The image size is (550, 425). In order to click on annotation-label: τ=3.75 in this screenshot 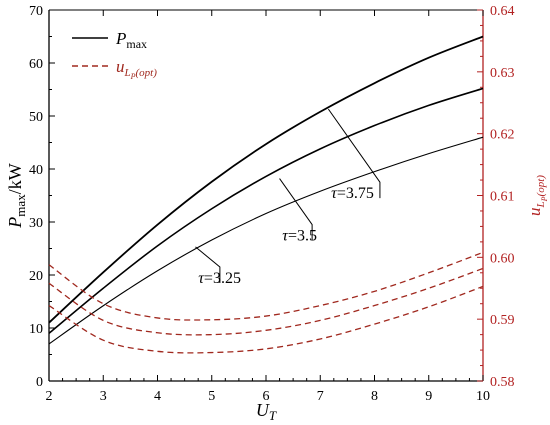, I will do `click(352, 193)`.